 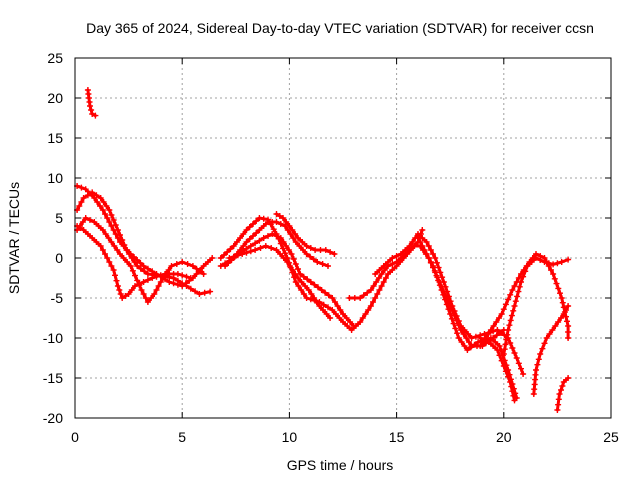 I want to click on y-tick-label: 0, so click(x=59, y=258).